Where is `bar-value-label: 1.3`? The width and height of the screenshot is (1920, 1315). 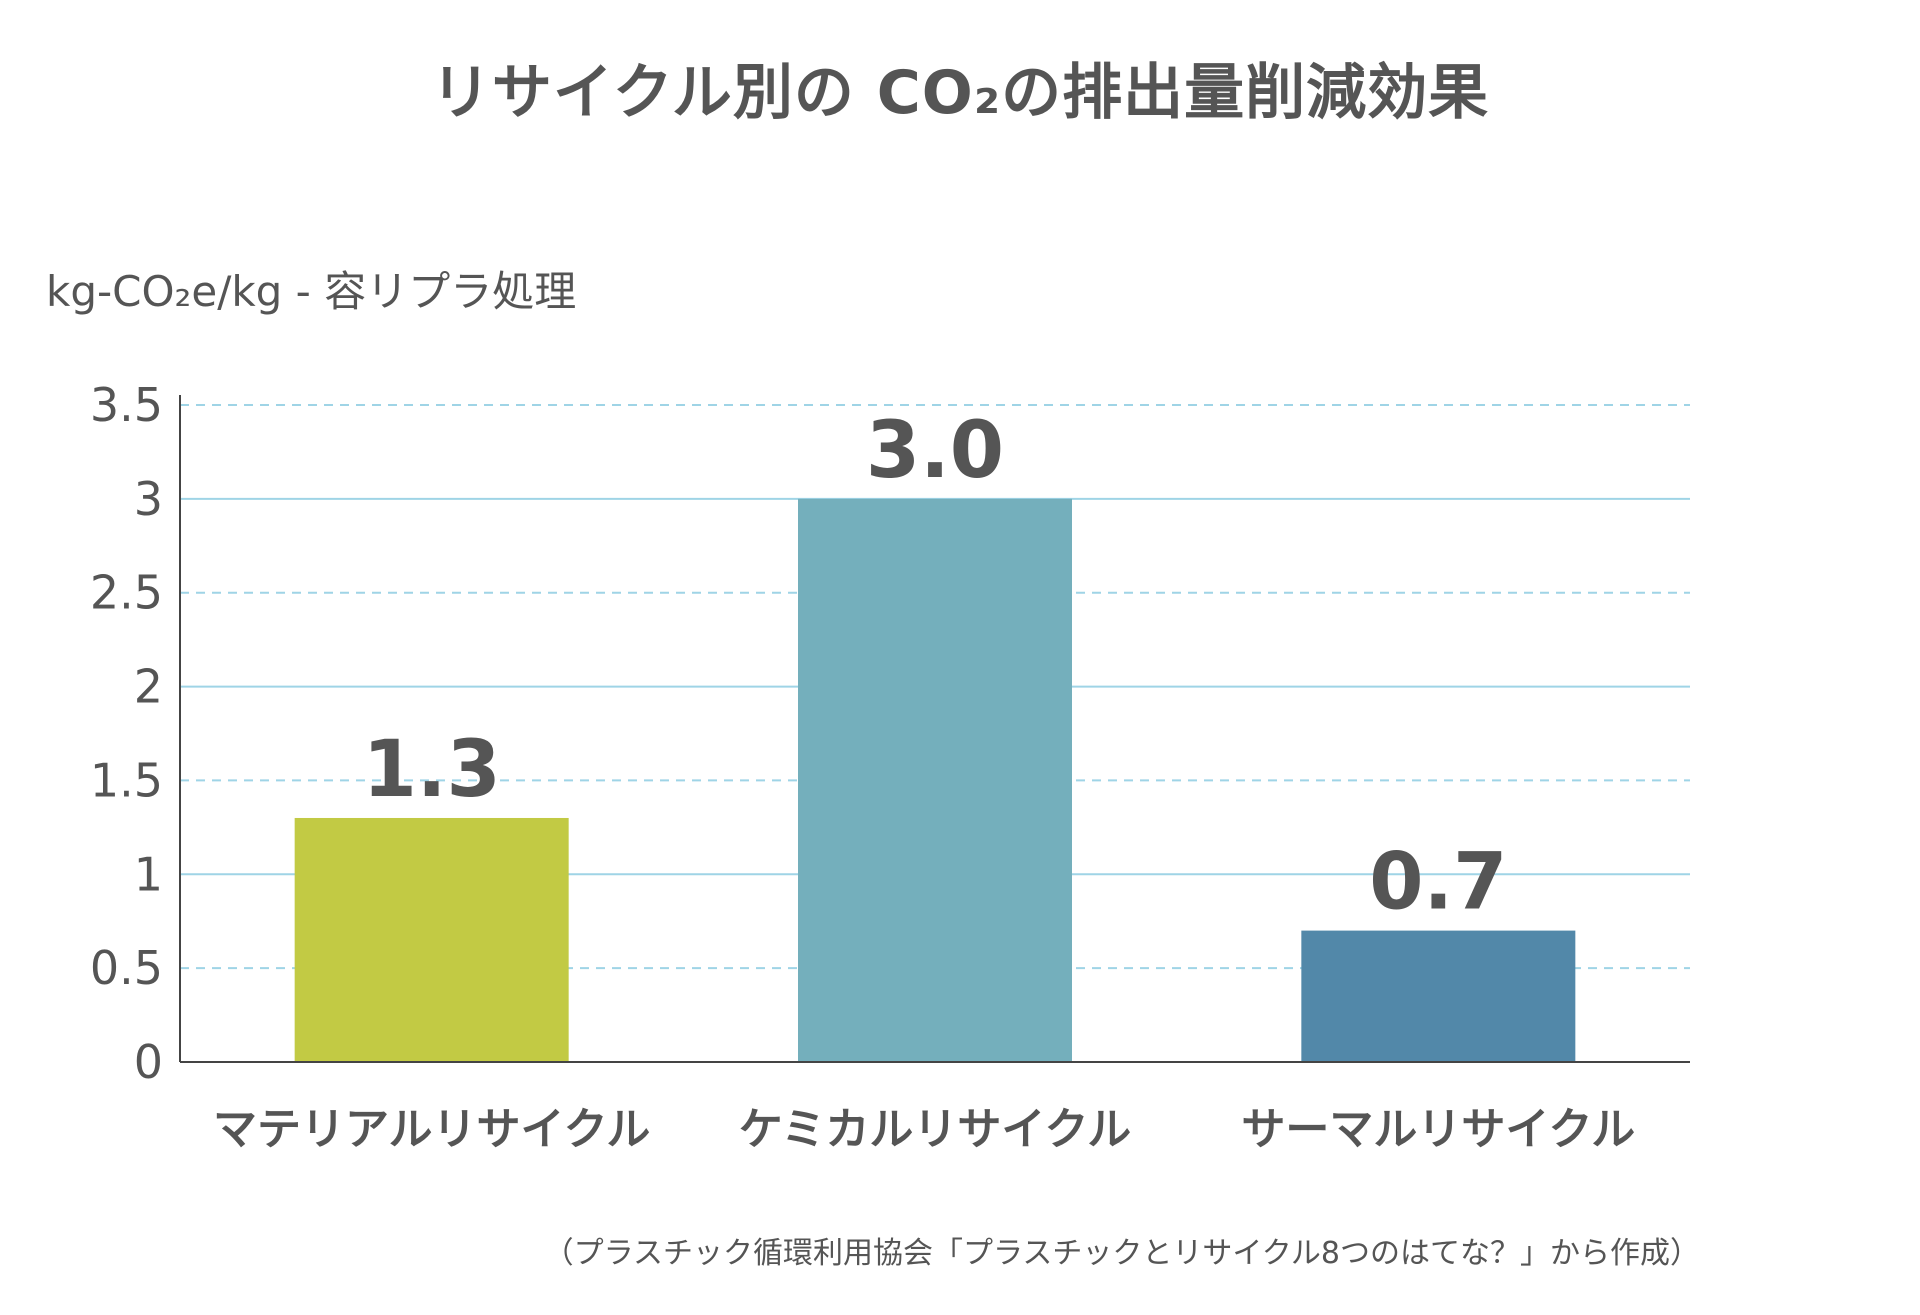
bar-value-label: 1.3 is located at coordinates (432, 770).